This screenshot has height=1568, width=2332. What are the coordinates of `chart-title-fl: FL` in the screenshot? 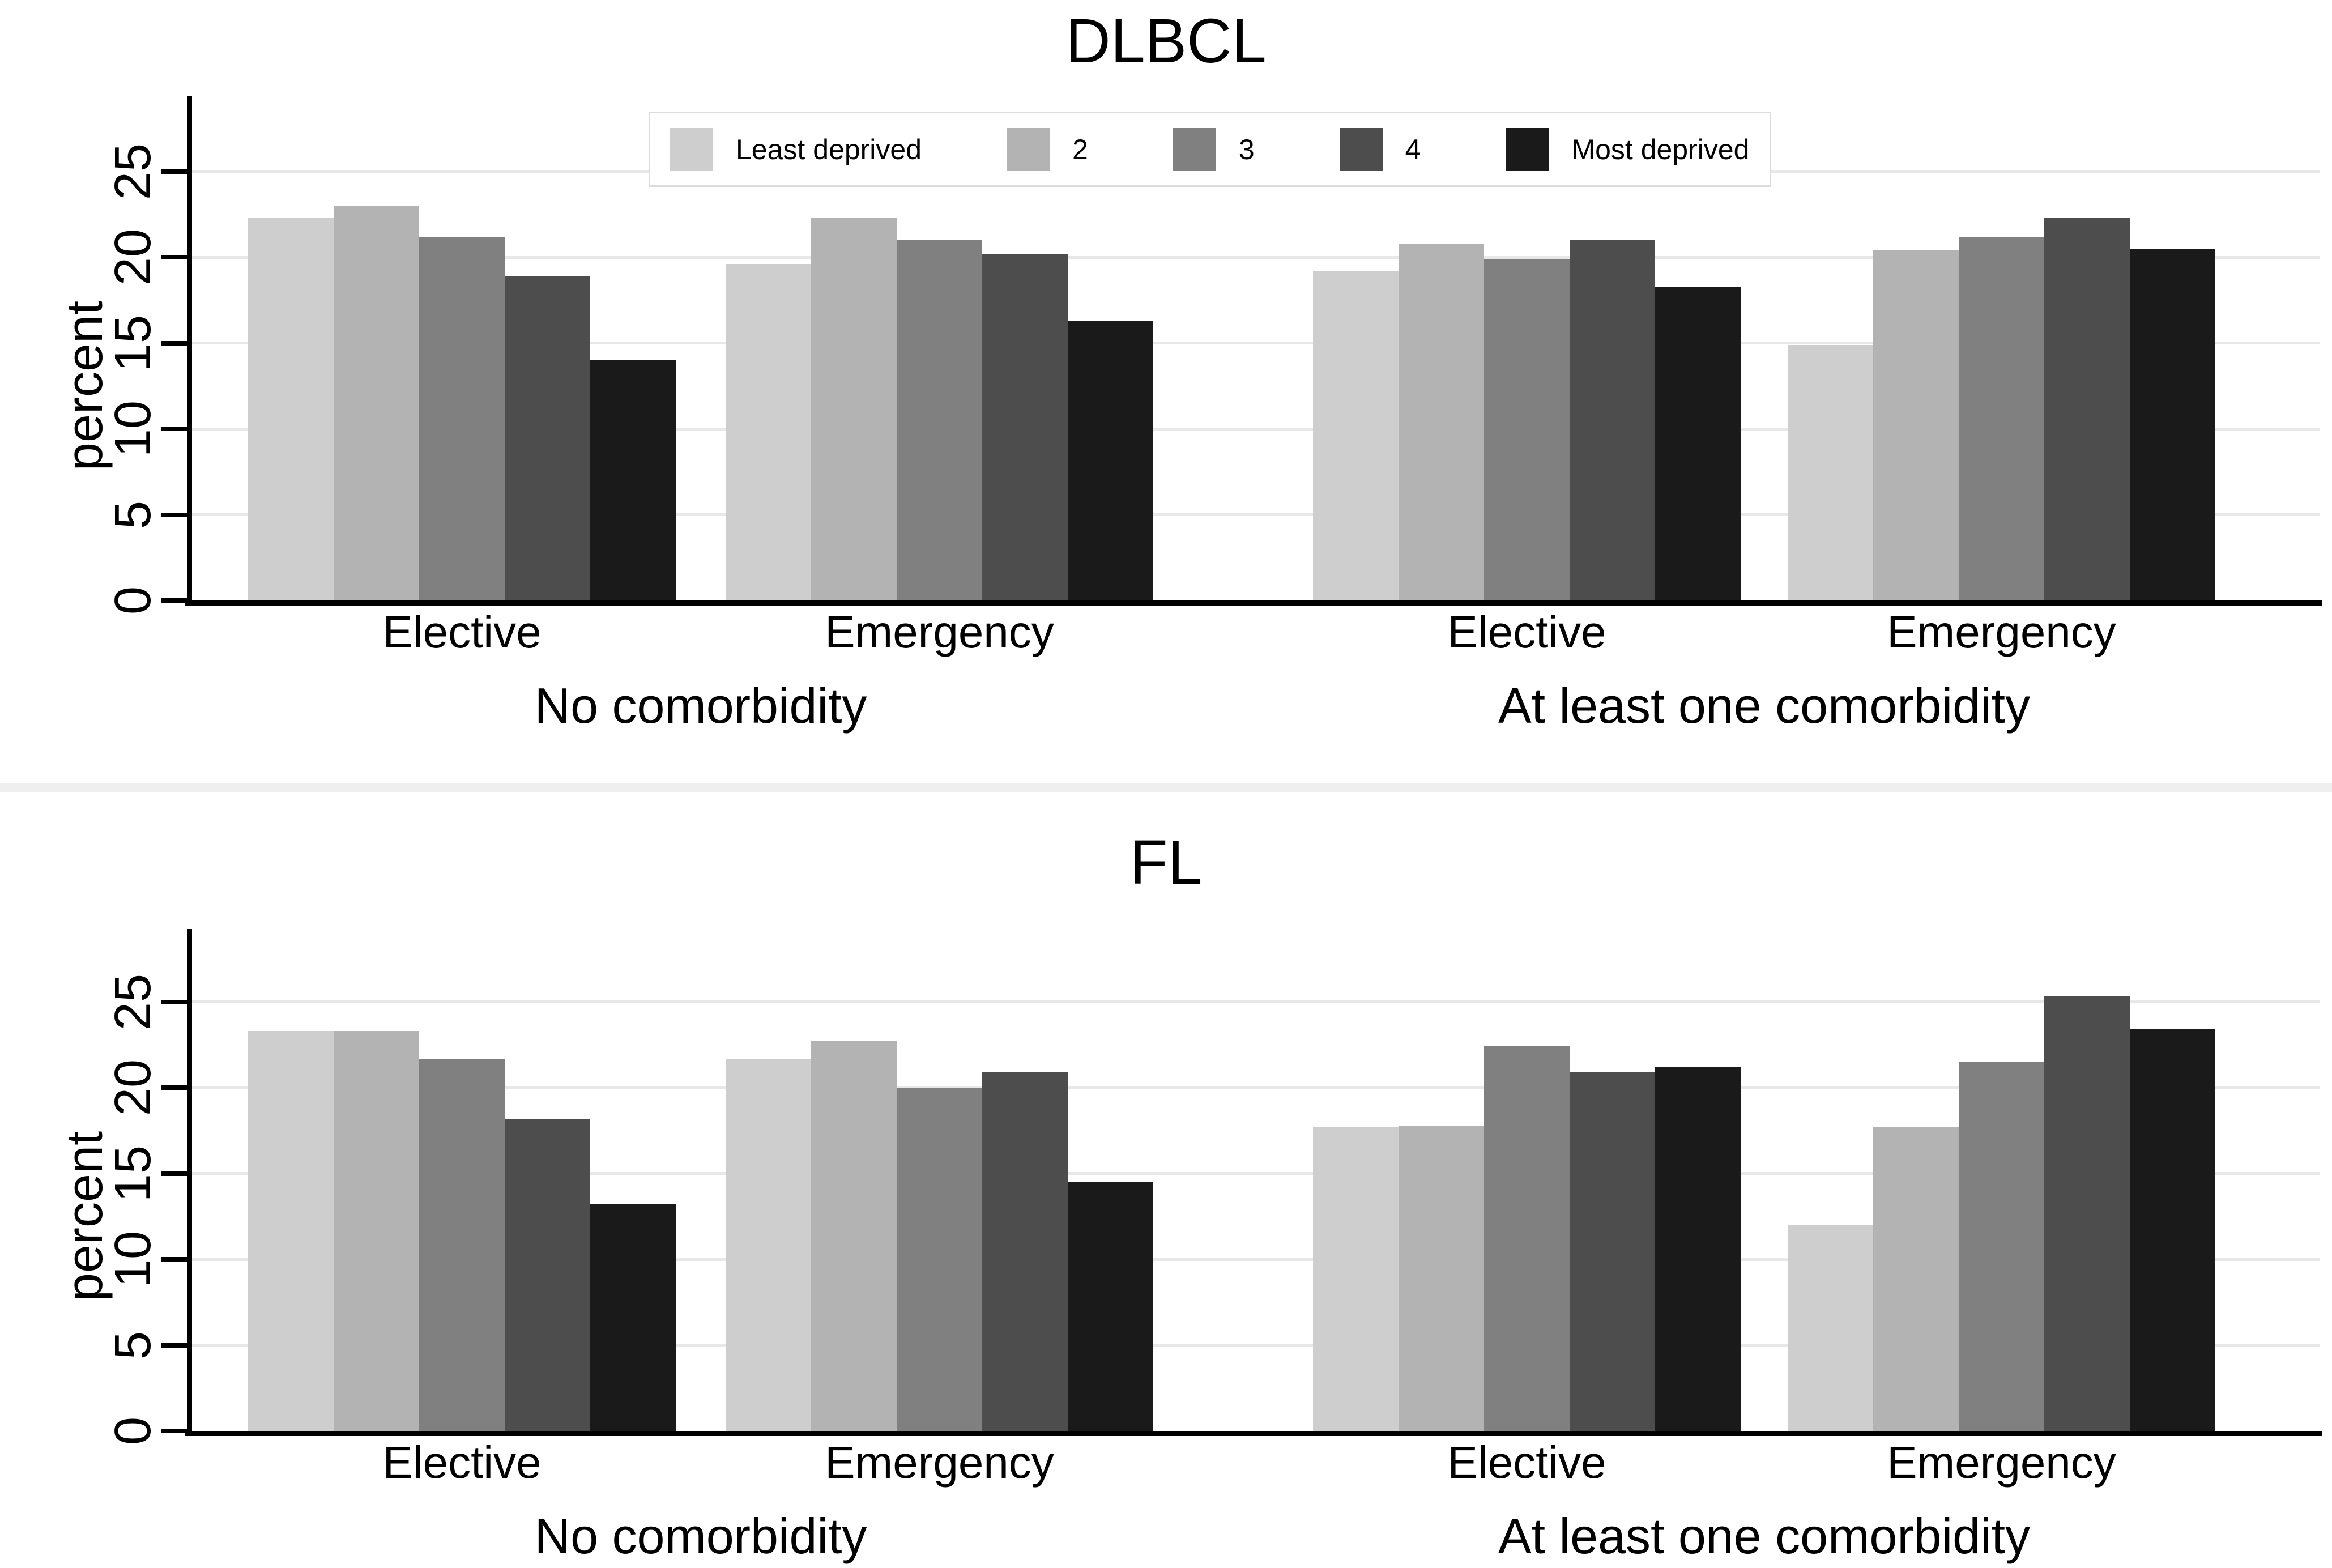 It's located at (1166, 863).